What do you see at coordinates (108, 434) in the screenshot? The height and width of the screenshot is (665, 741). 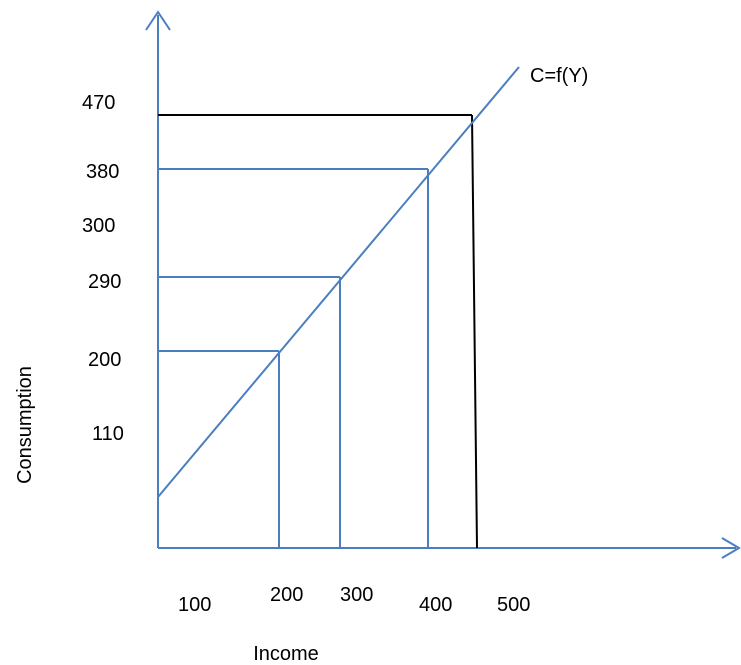 I see `y-tick-label: 110` at bounding box center [108, 434].